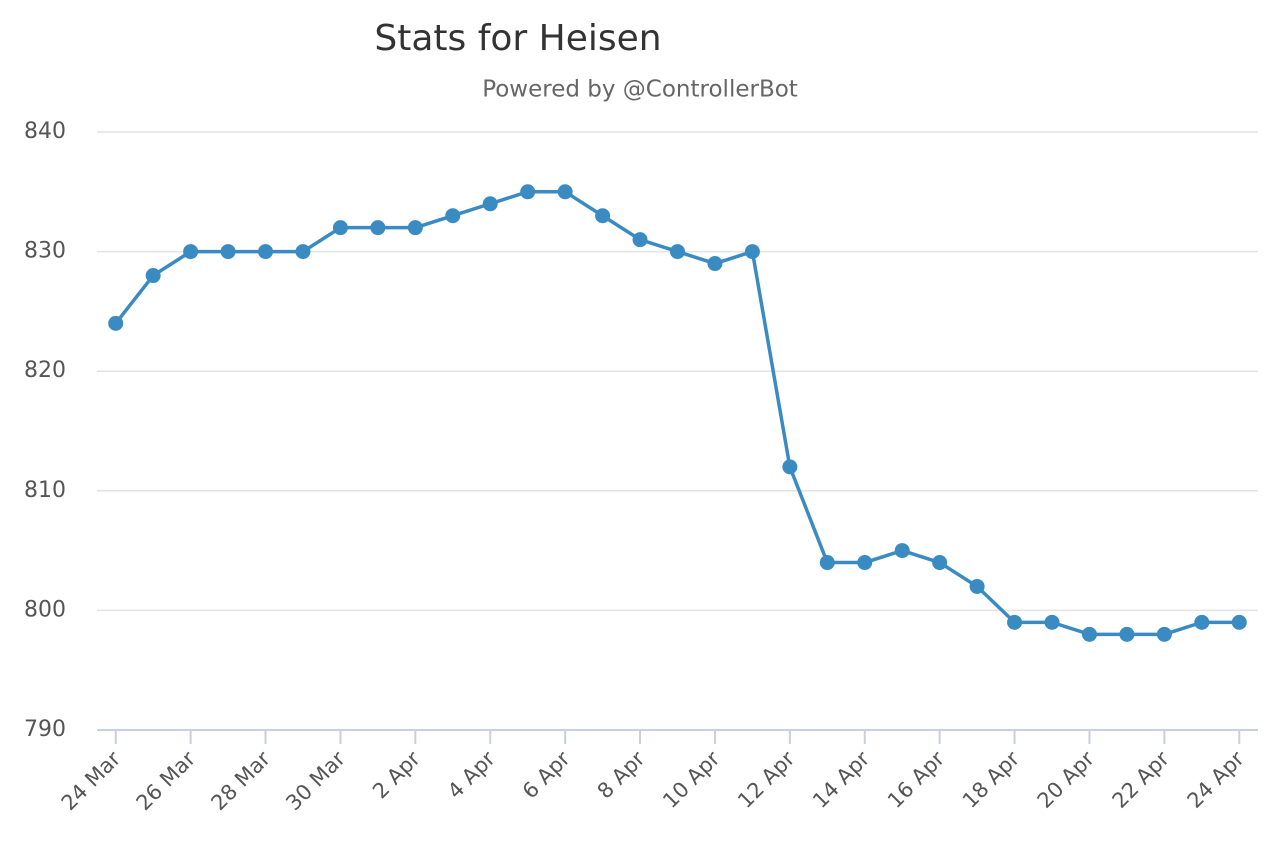 Image resolution: width=1280 pixels, height=853 pixels. I want to click on y-tick-label: 820, so click(45, 370).